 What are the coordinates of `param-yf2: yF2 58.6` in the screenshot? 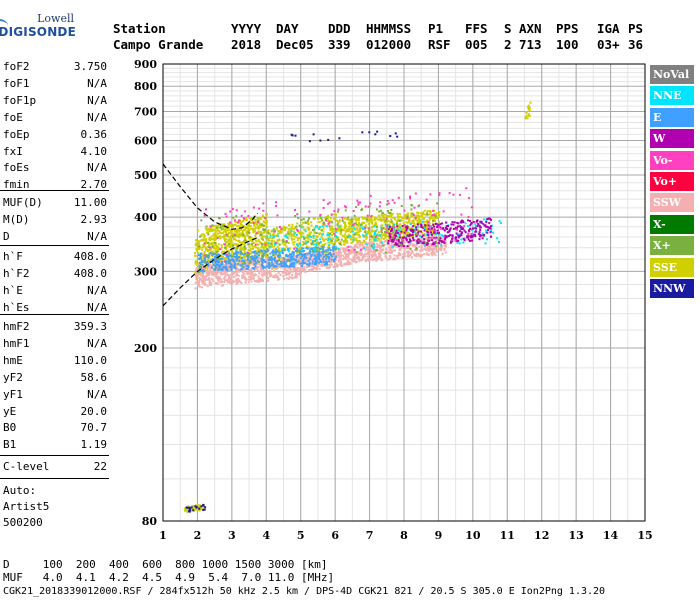 It's located at (55, 378).